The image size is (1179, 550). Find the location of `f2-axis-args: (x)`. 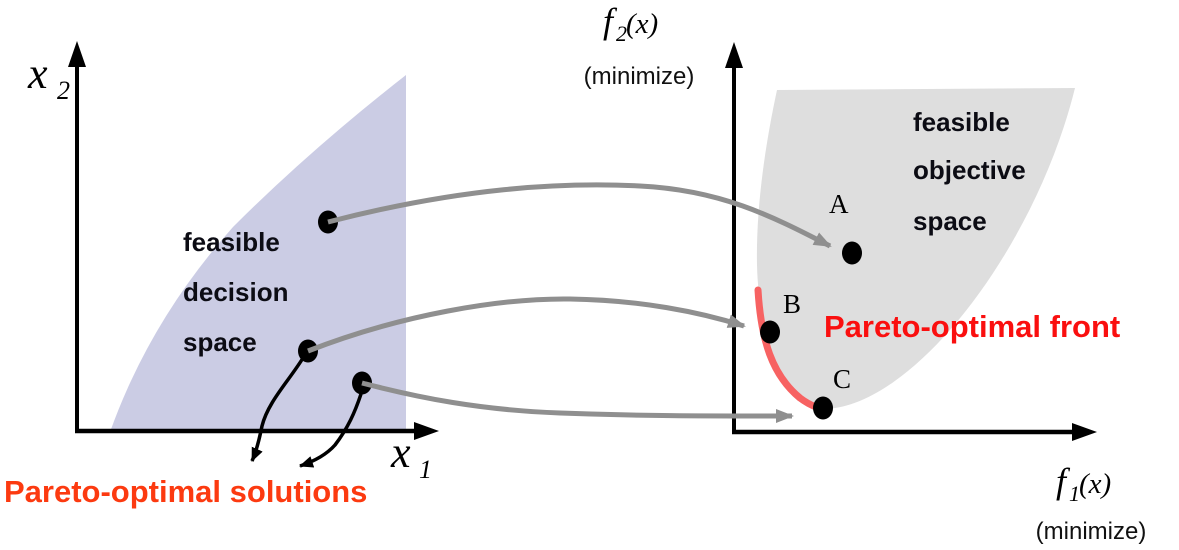

f2-axis-args: (x) is located at coordinates (642, 24).